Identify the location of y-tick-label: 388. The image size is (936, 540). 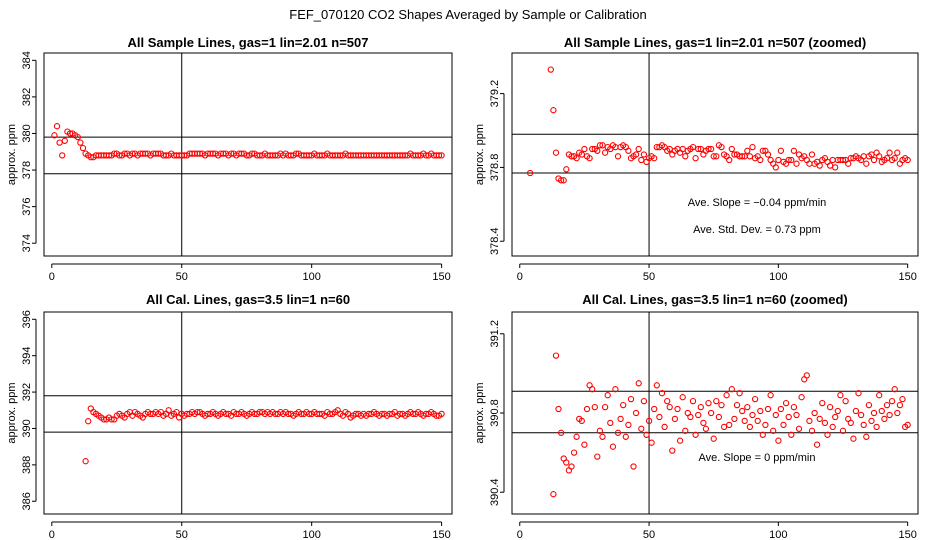
(27, 465).